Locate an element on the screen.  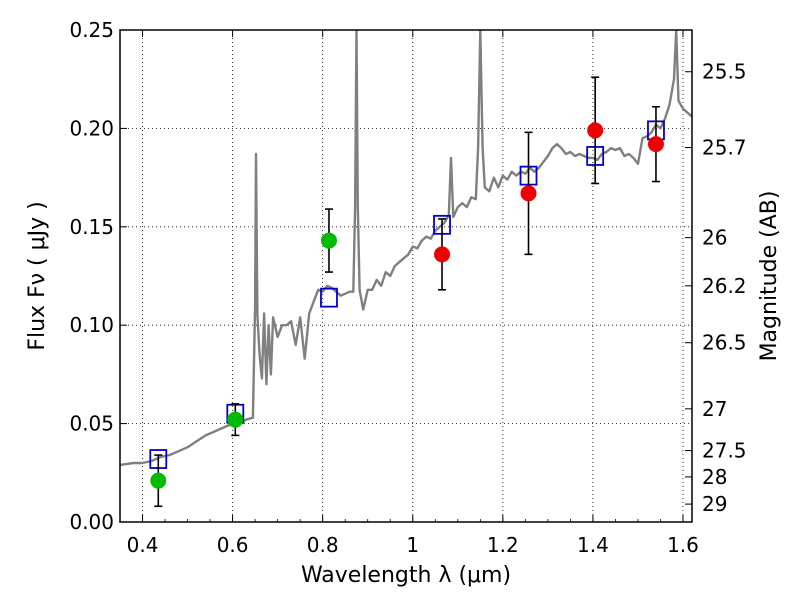
x-tick-label: 1.4 is located at coordinates (593, 545).